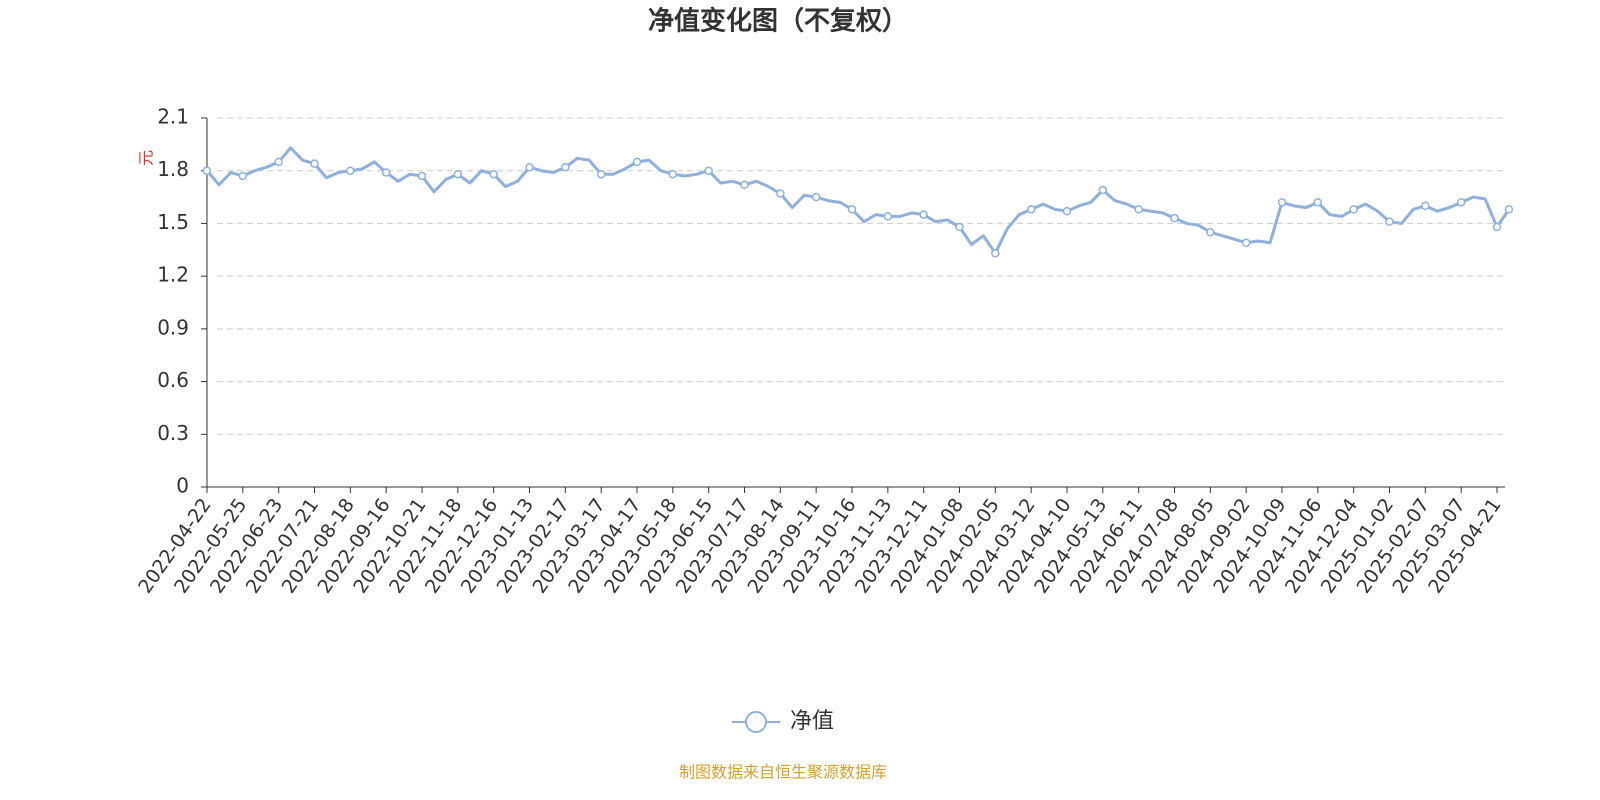  Describe the element at coordinates (173, 327) in the screenshot. I see `y-tick-label: 0.9` at that location.